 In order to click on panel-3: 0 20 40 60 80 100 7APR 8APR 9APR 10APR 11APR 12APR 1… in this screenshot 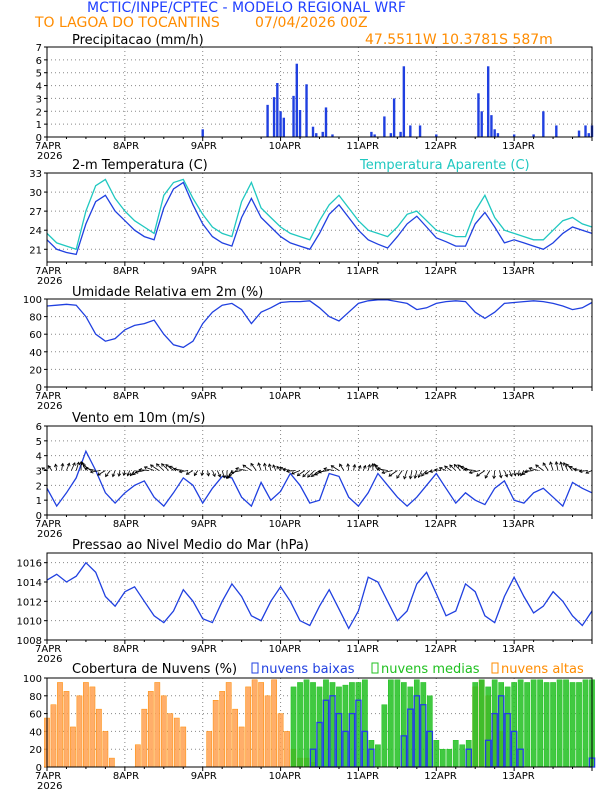, I will do `click(308, 348)`.